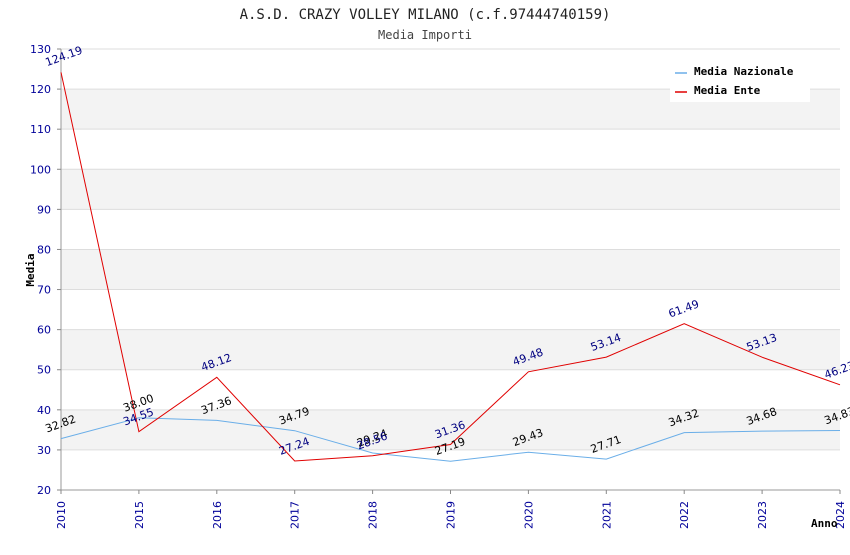 This screenshot has width=850, height=555. What do you see at coordinates (744, 71) in the screenshot?
I see `legend-label-media-nazionale: Media Nazionale` at bounding box center [744, 71].